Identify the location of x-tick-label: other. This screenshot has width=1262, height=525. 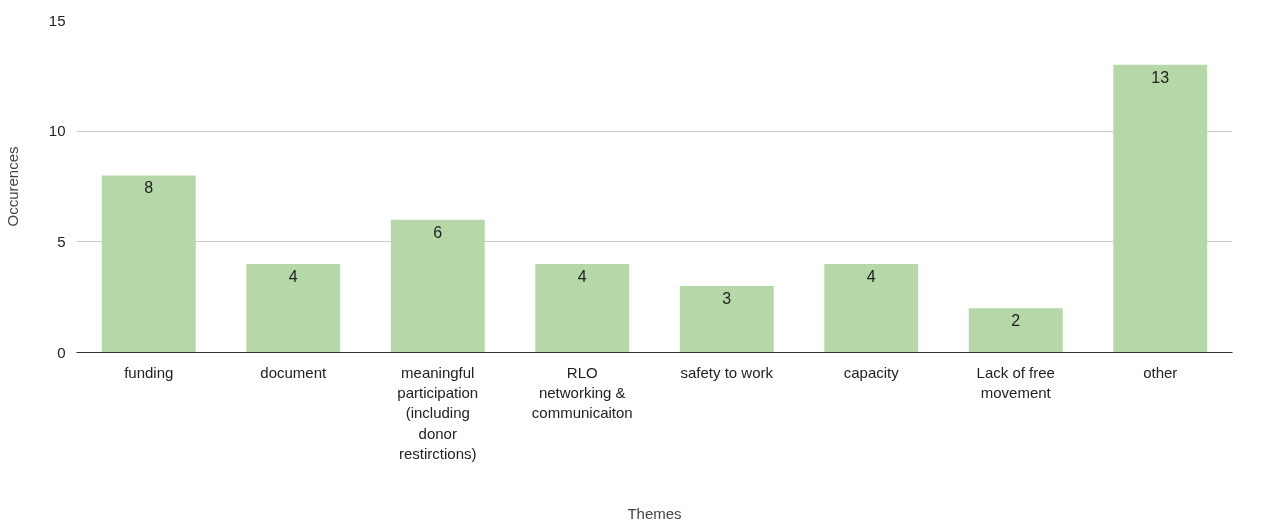
(1160, 372).